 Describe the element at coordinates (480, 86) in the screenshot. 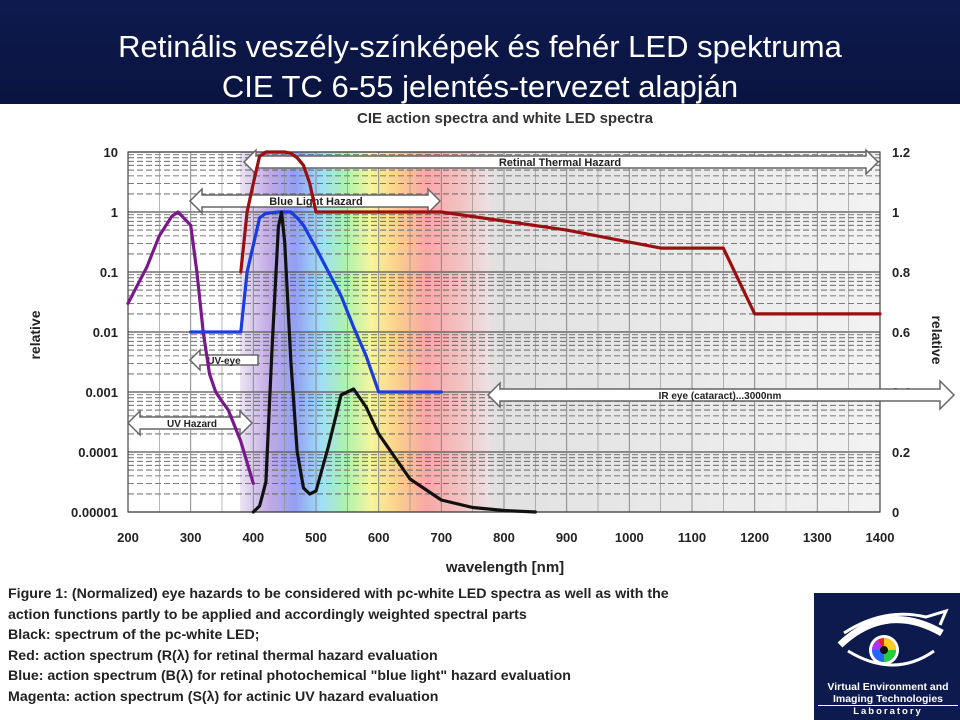

I see `slide-title-line2: CIE TC 6-55 jelentés-tervezet alapján` at that location.